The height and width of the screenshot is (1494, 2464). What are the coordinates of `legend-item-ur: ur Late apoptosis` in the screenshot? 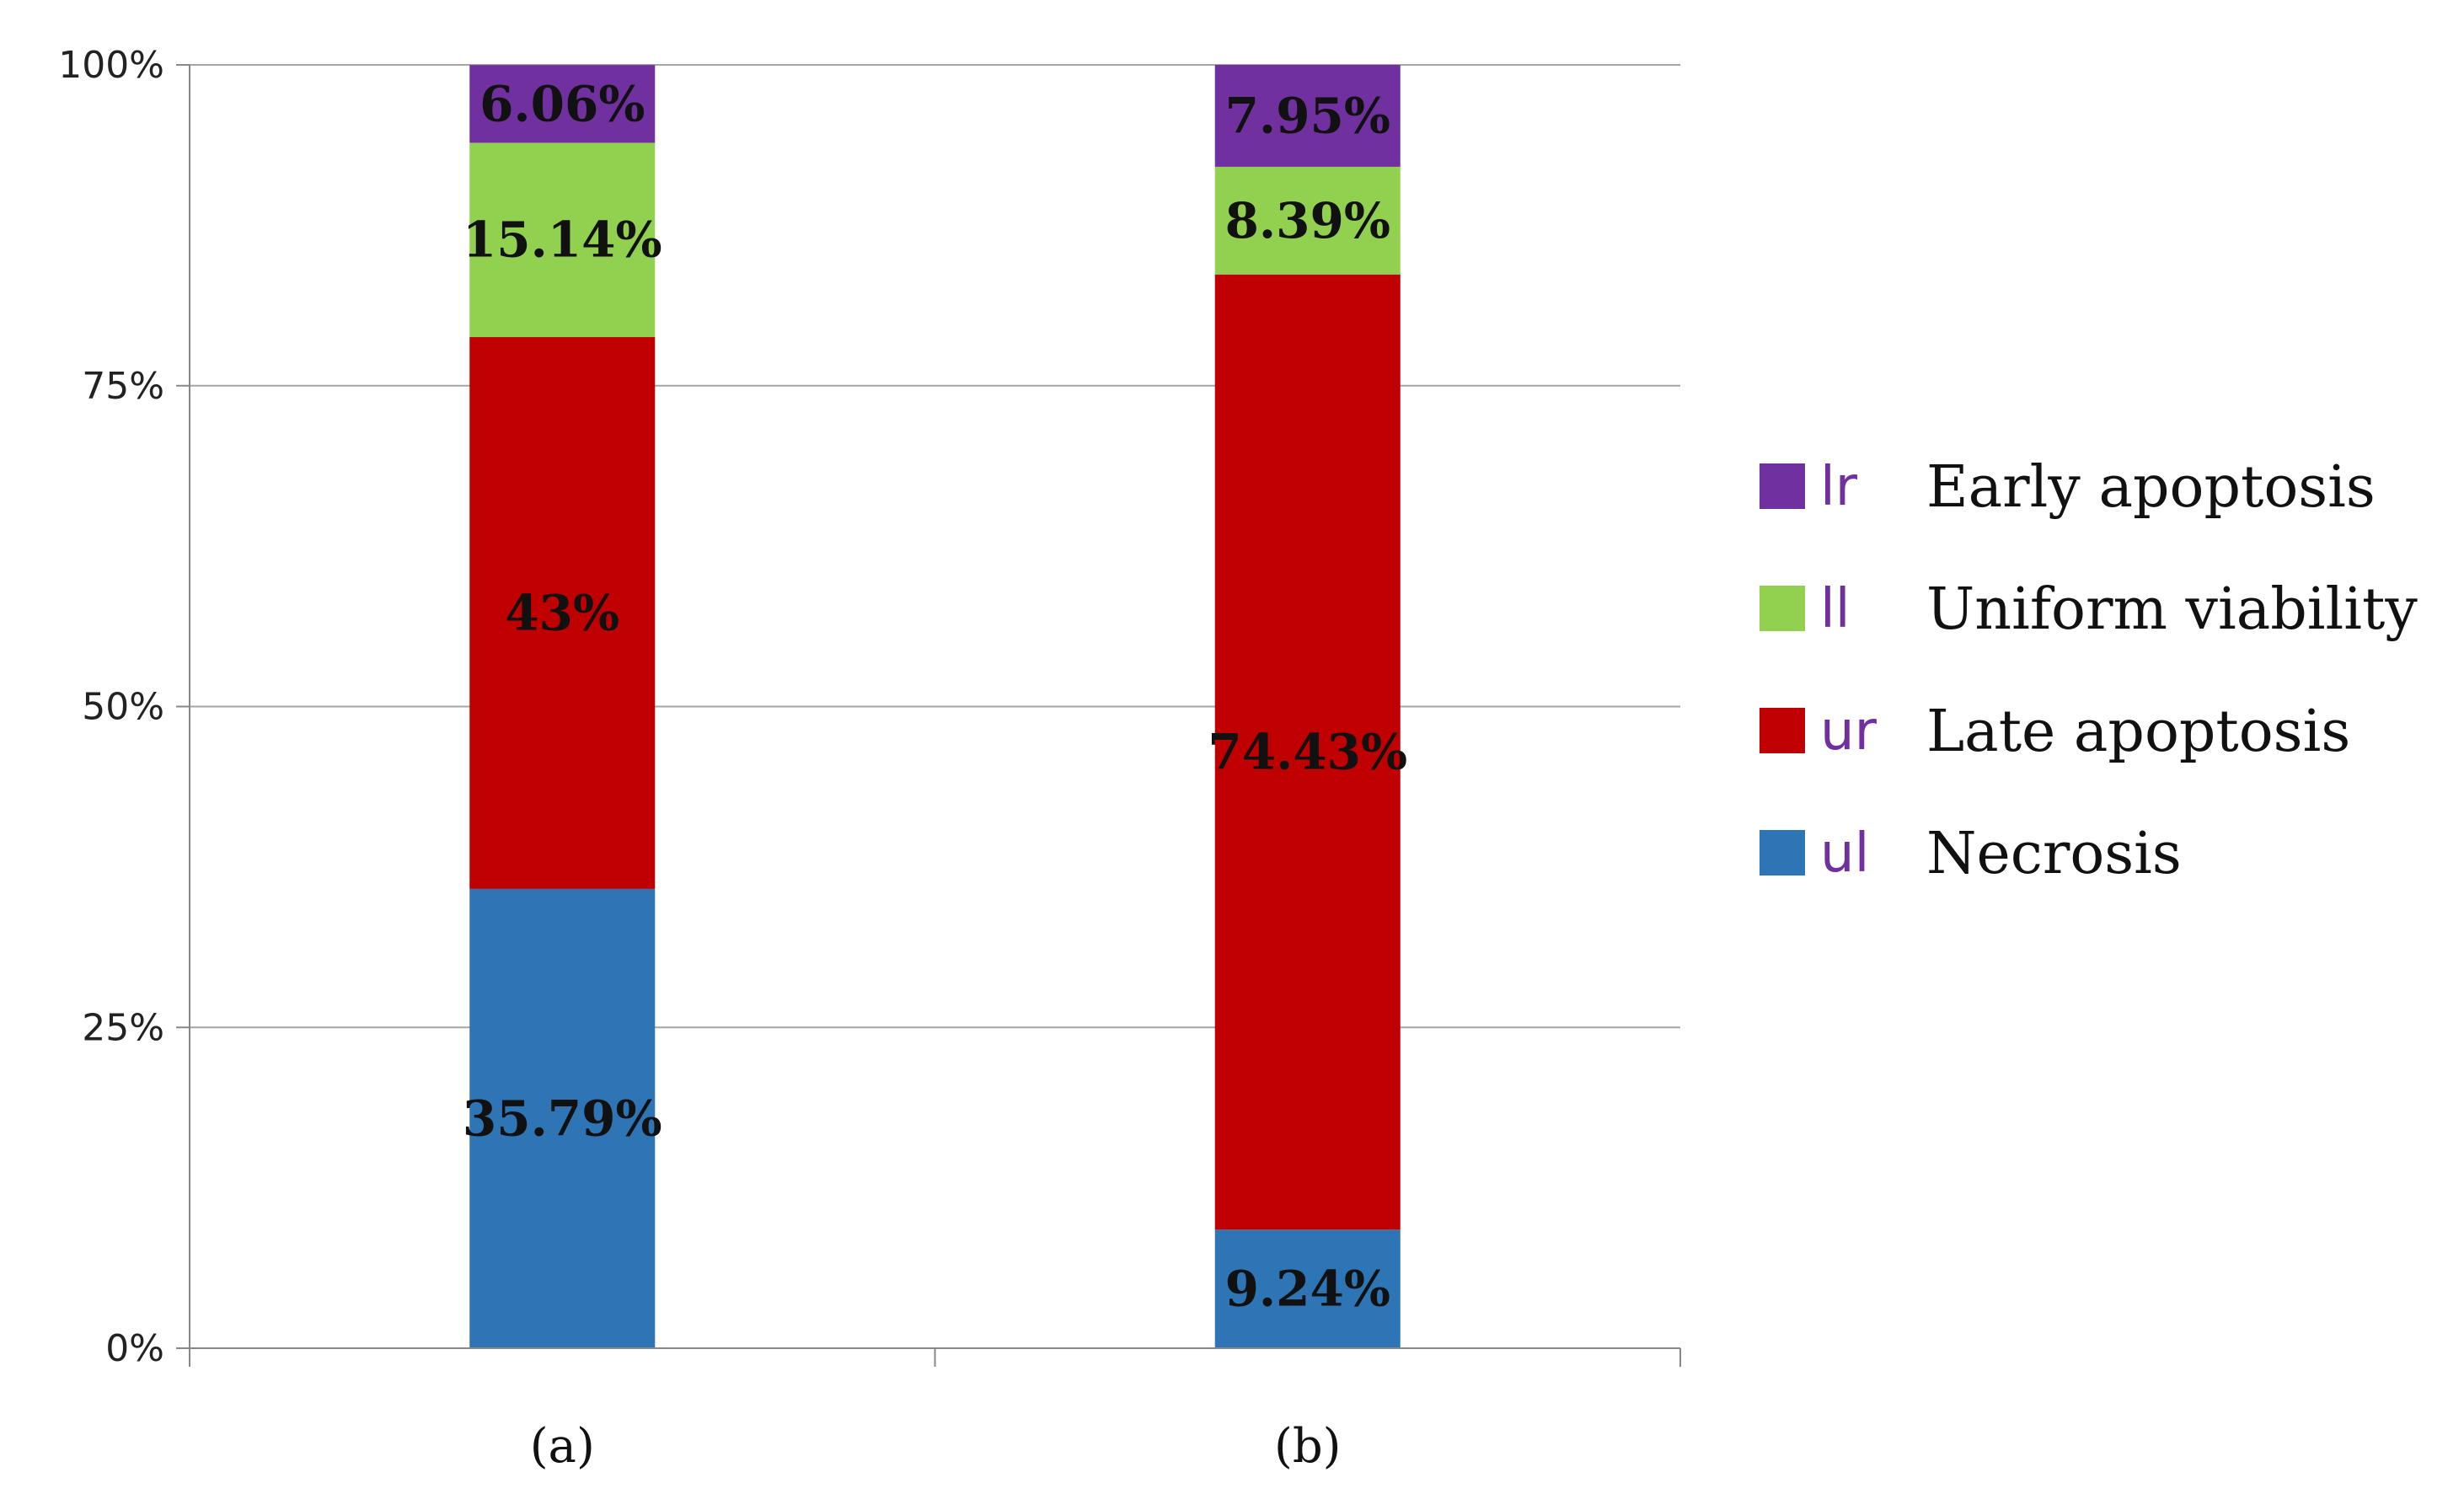 It's located at (2055, 732).